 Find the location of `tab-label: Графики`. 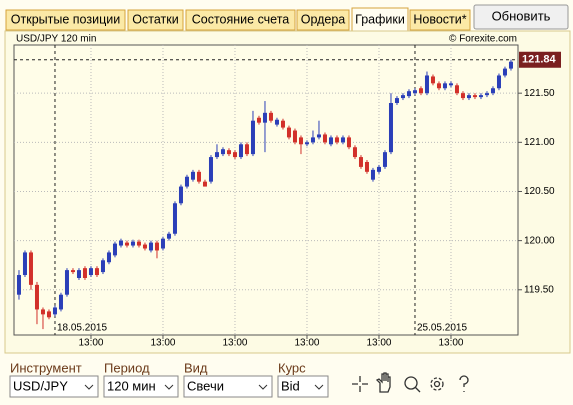

tab-label: Графики is located at coordinates (380, 19).